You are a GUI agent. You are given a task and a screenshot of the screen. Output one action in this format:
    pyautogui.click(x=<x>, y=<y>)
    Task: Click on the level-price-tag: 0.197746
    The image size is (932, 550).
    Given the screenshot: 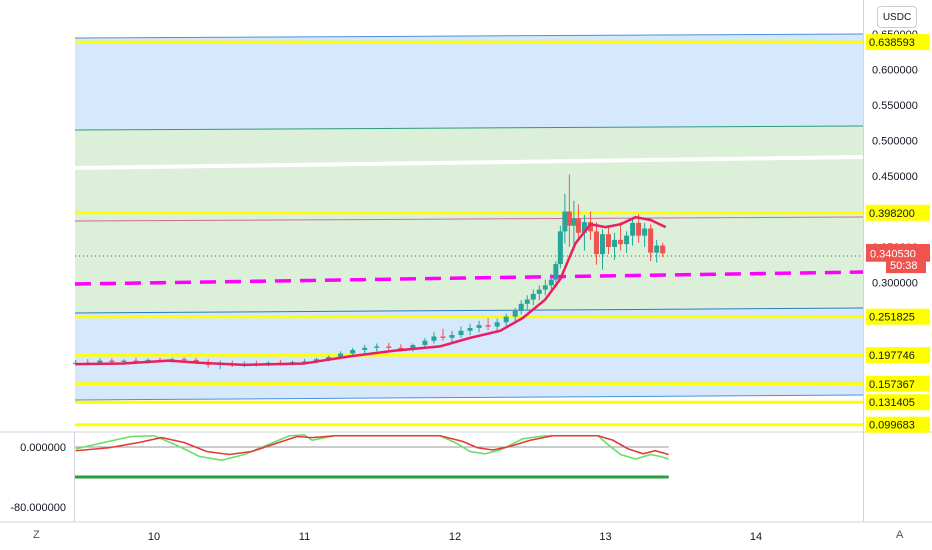 What is the action you would take?
    pyautogui.click(x=898, y=355)
    